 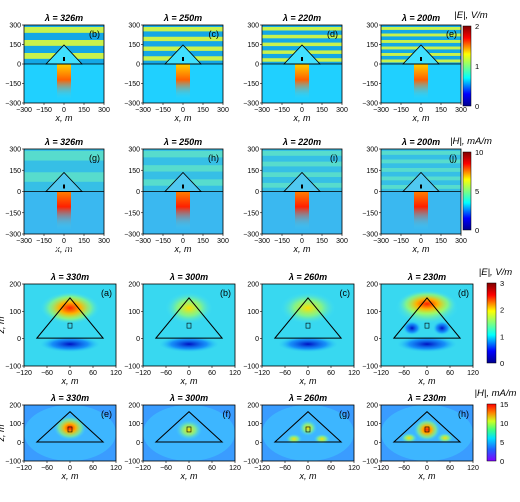 What do you see at coordinates (426, 277) in the screenshot?
I see `panel-title: λ = 230m` at bounding box center [426, 277].